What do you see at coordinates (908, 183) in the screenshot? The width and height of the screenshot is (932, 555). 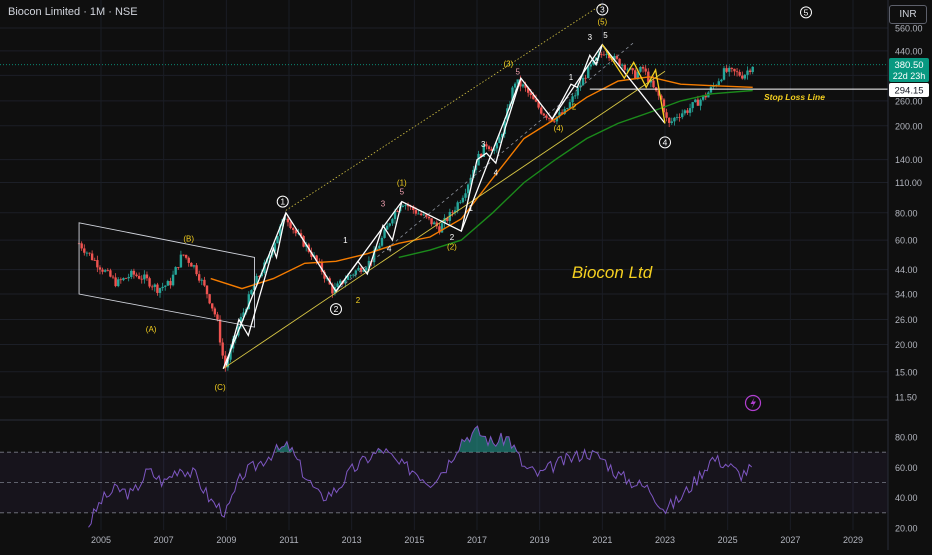 I see `price-tick-label: 110.00` at bounding box center [908, 183].